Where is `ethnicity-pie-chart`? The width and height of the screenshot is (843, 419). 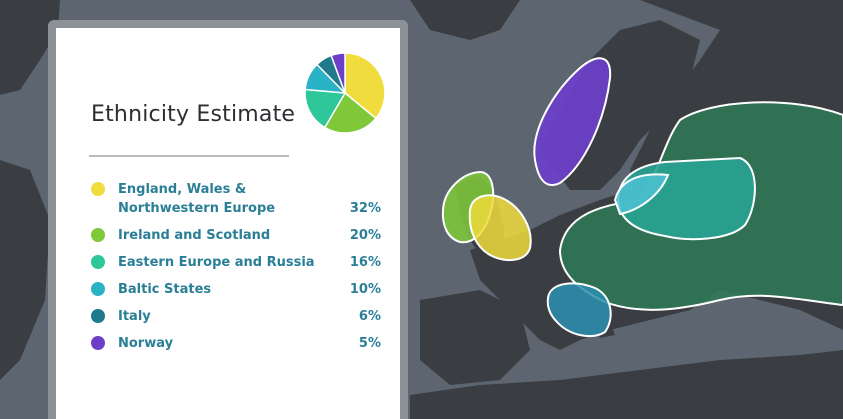 ethnicity-pie-chart is located at coordinates (345, 93).